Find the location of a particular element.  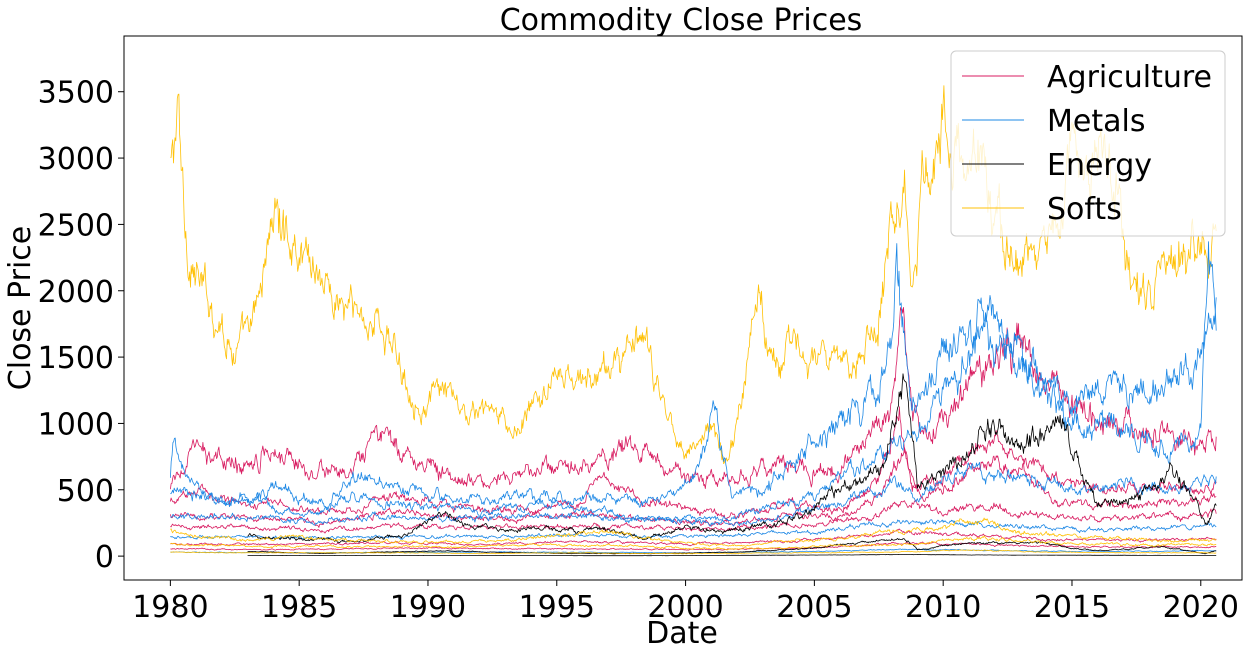

legend-label-metals: Metals is located at coordinates (1096, 121).